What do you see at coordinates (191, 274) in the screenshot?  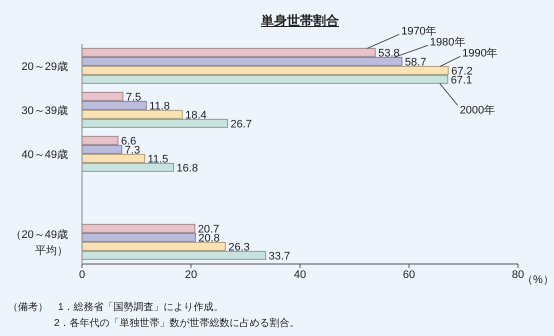 I see `x-tick-label: 20` at bounding box center [191, 274].